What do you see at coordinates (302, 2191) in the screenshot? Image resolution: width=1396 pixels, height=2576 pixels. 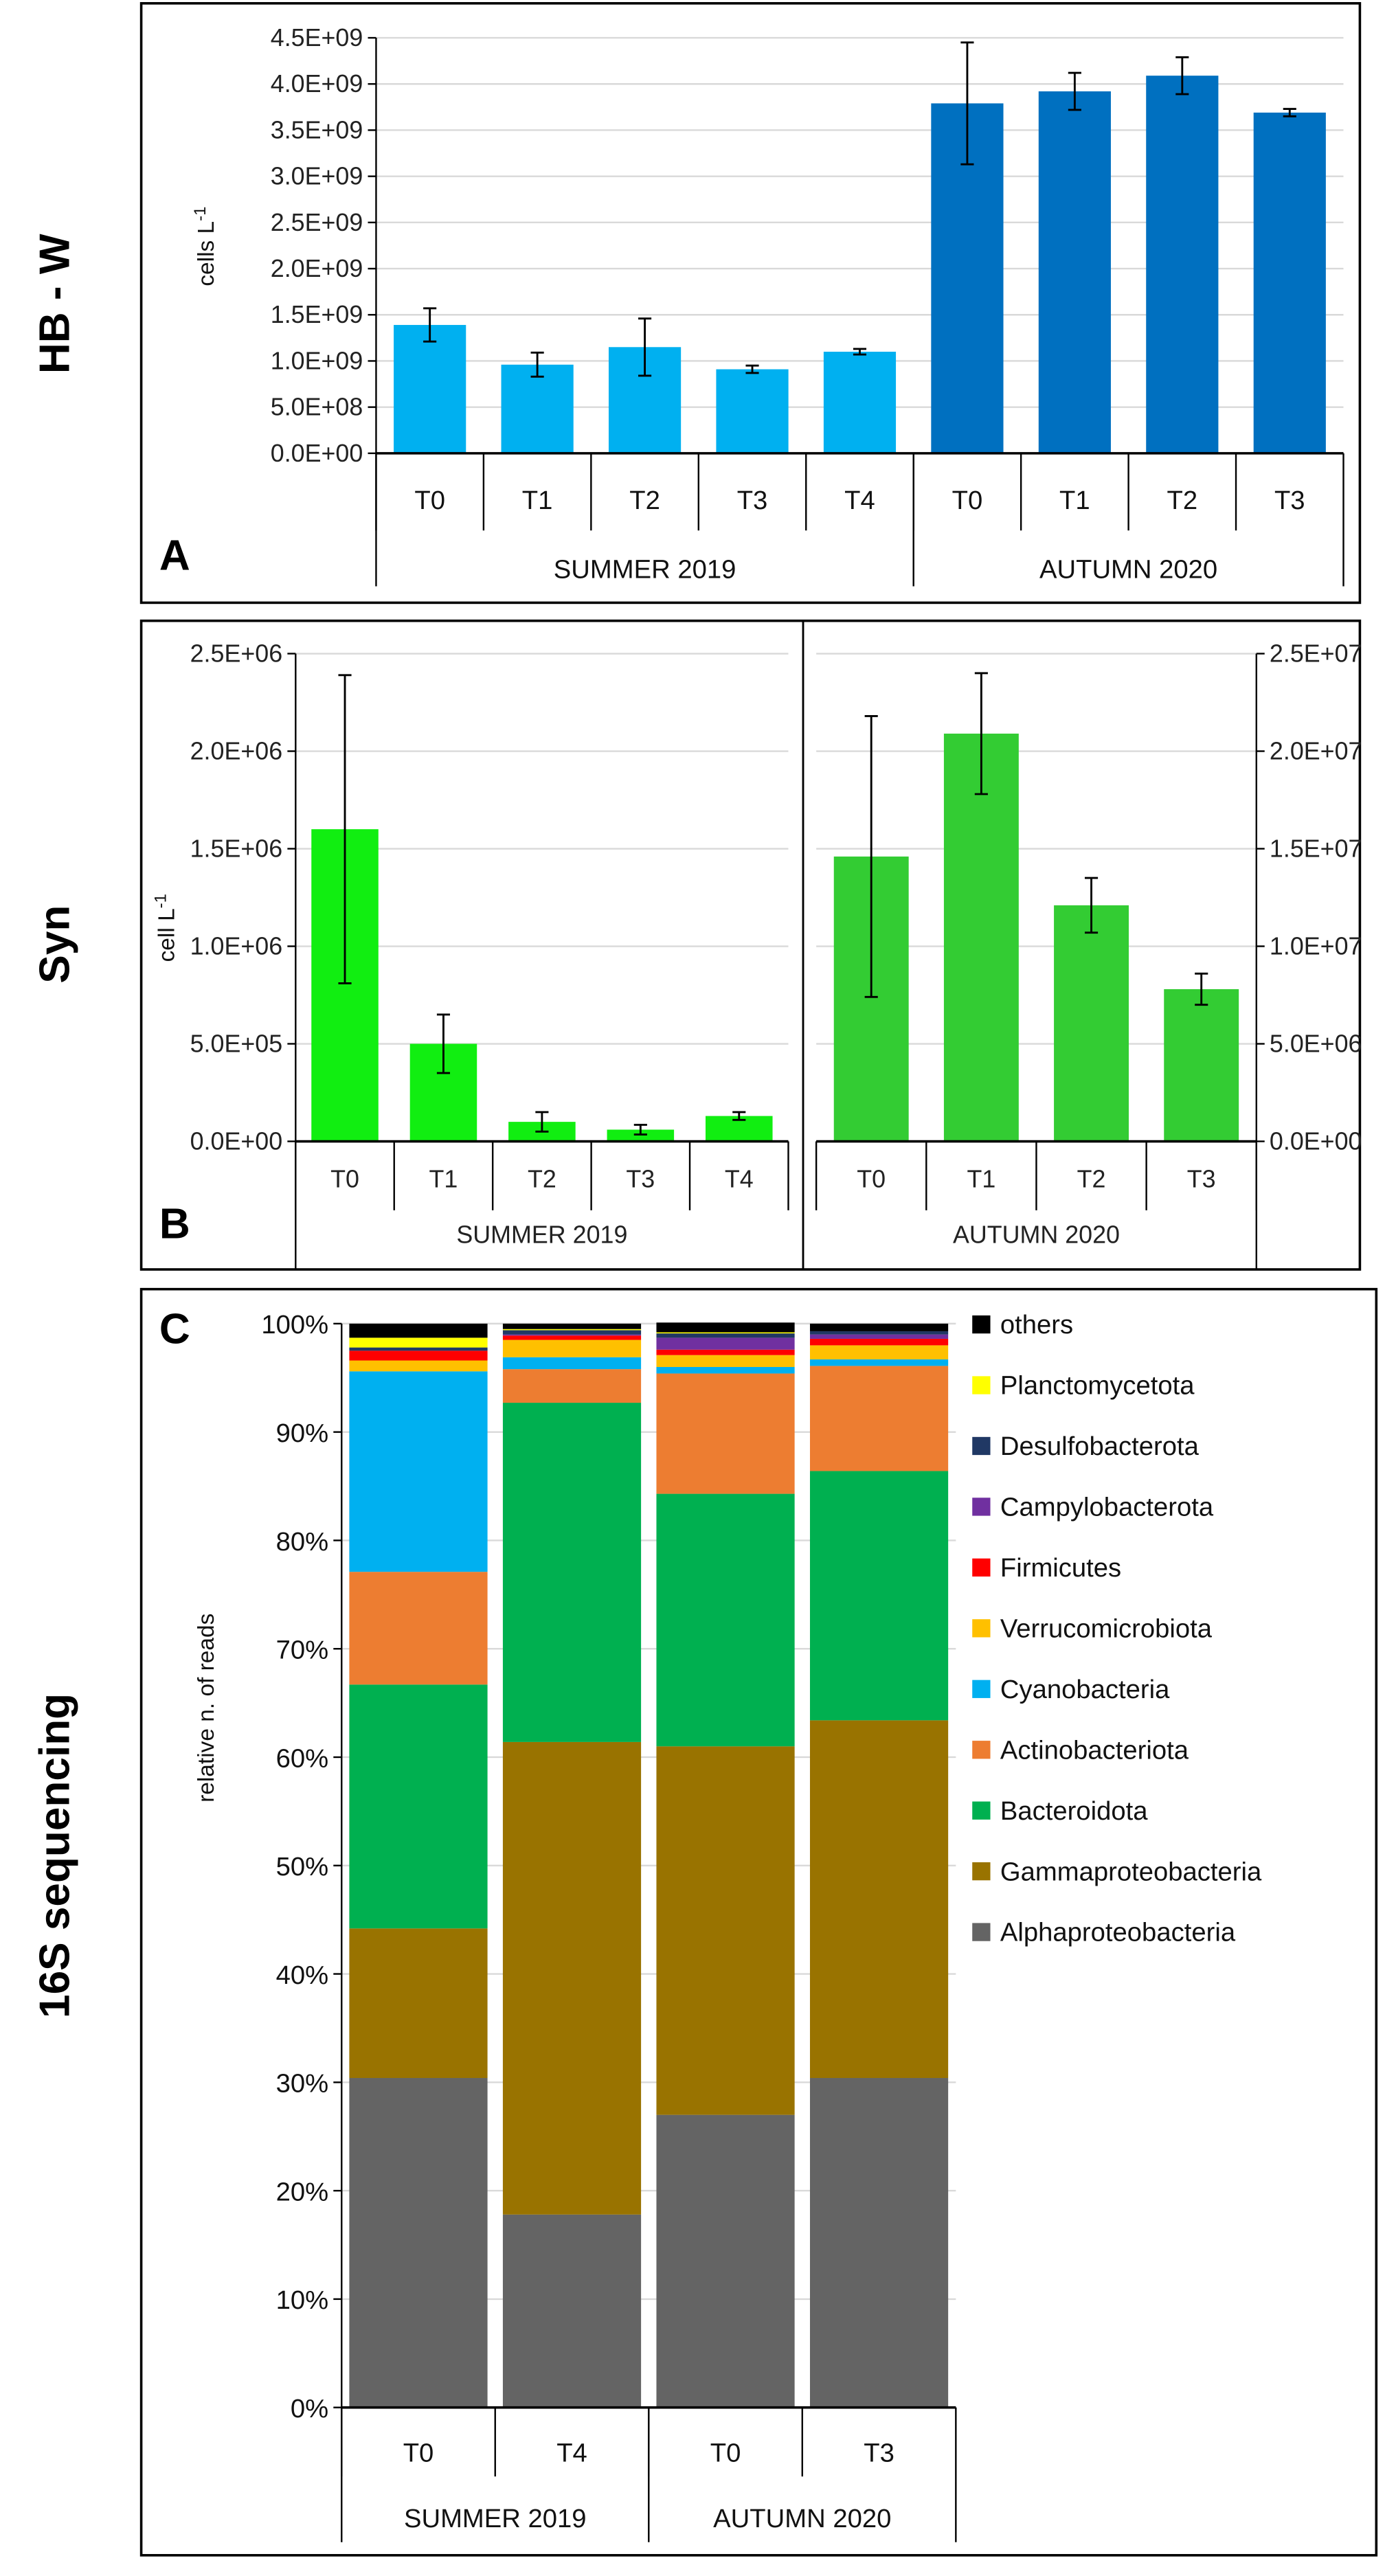 I see `y-tick-label: 20%` at bounding box center [302, 2191].